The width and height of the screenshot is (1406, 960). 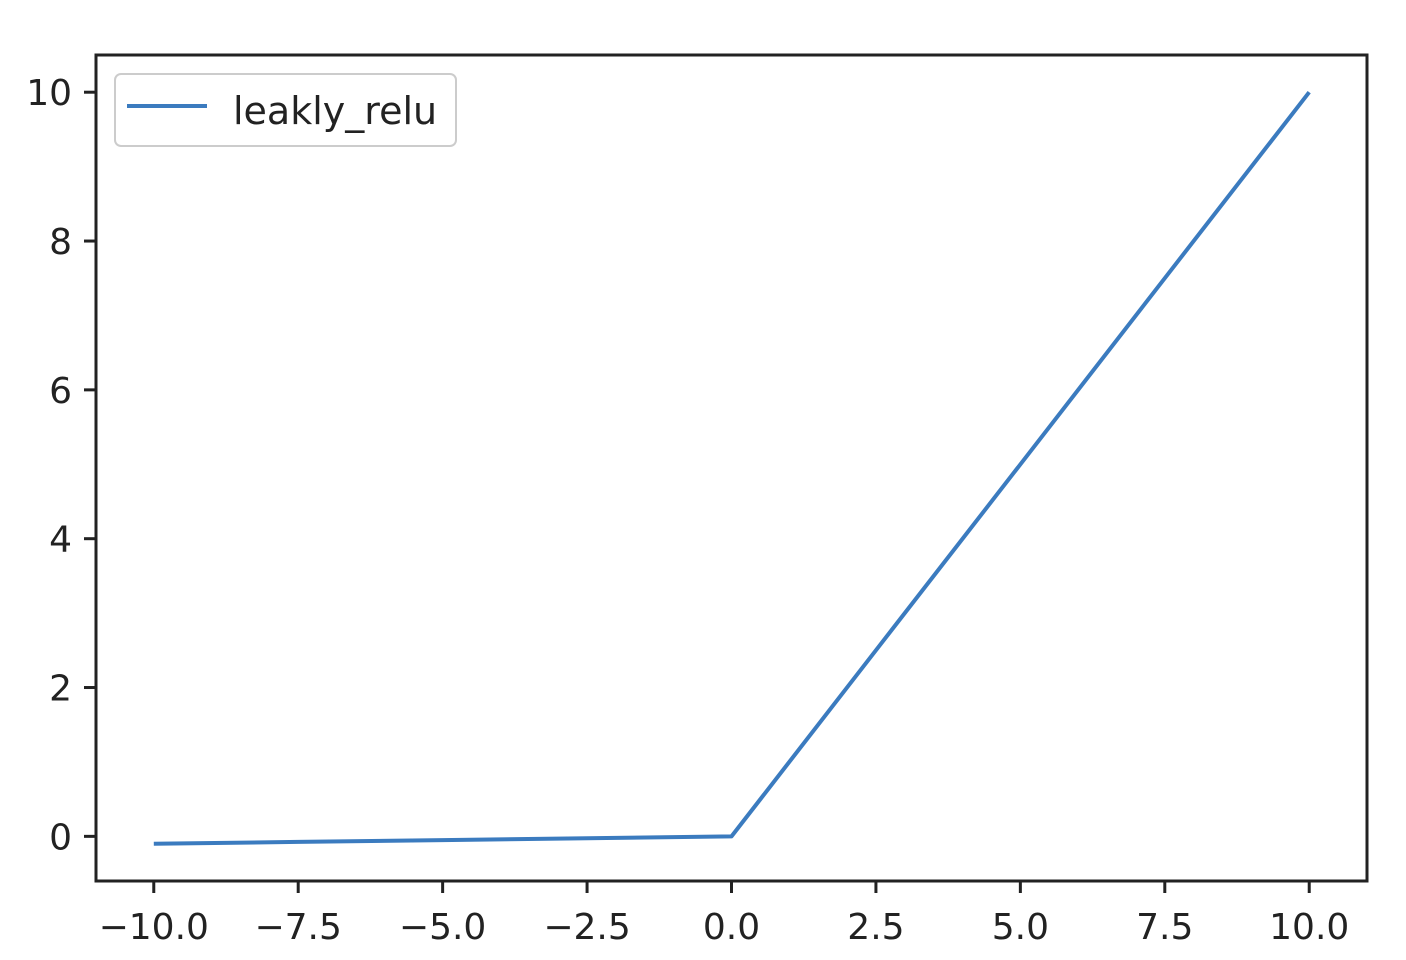 What do you see at coordinates (442, 927) in the screenshot?
I see `x-tick-label: −5.0` at bounding box center [442, 927].